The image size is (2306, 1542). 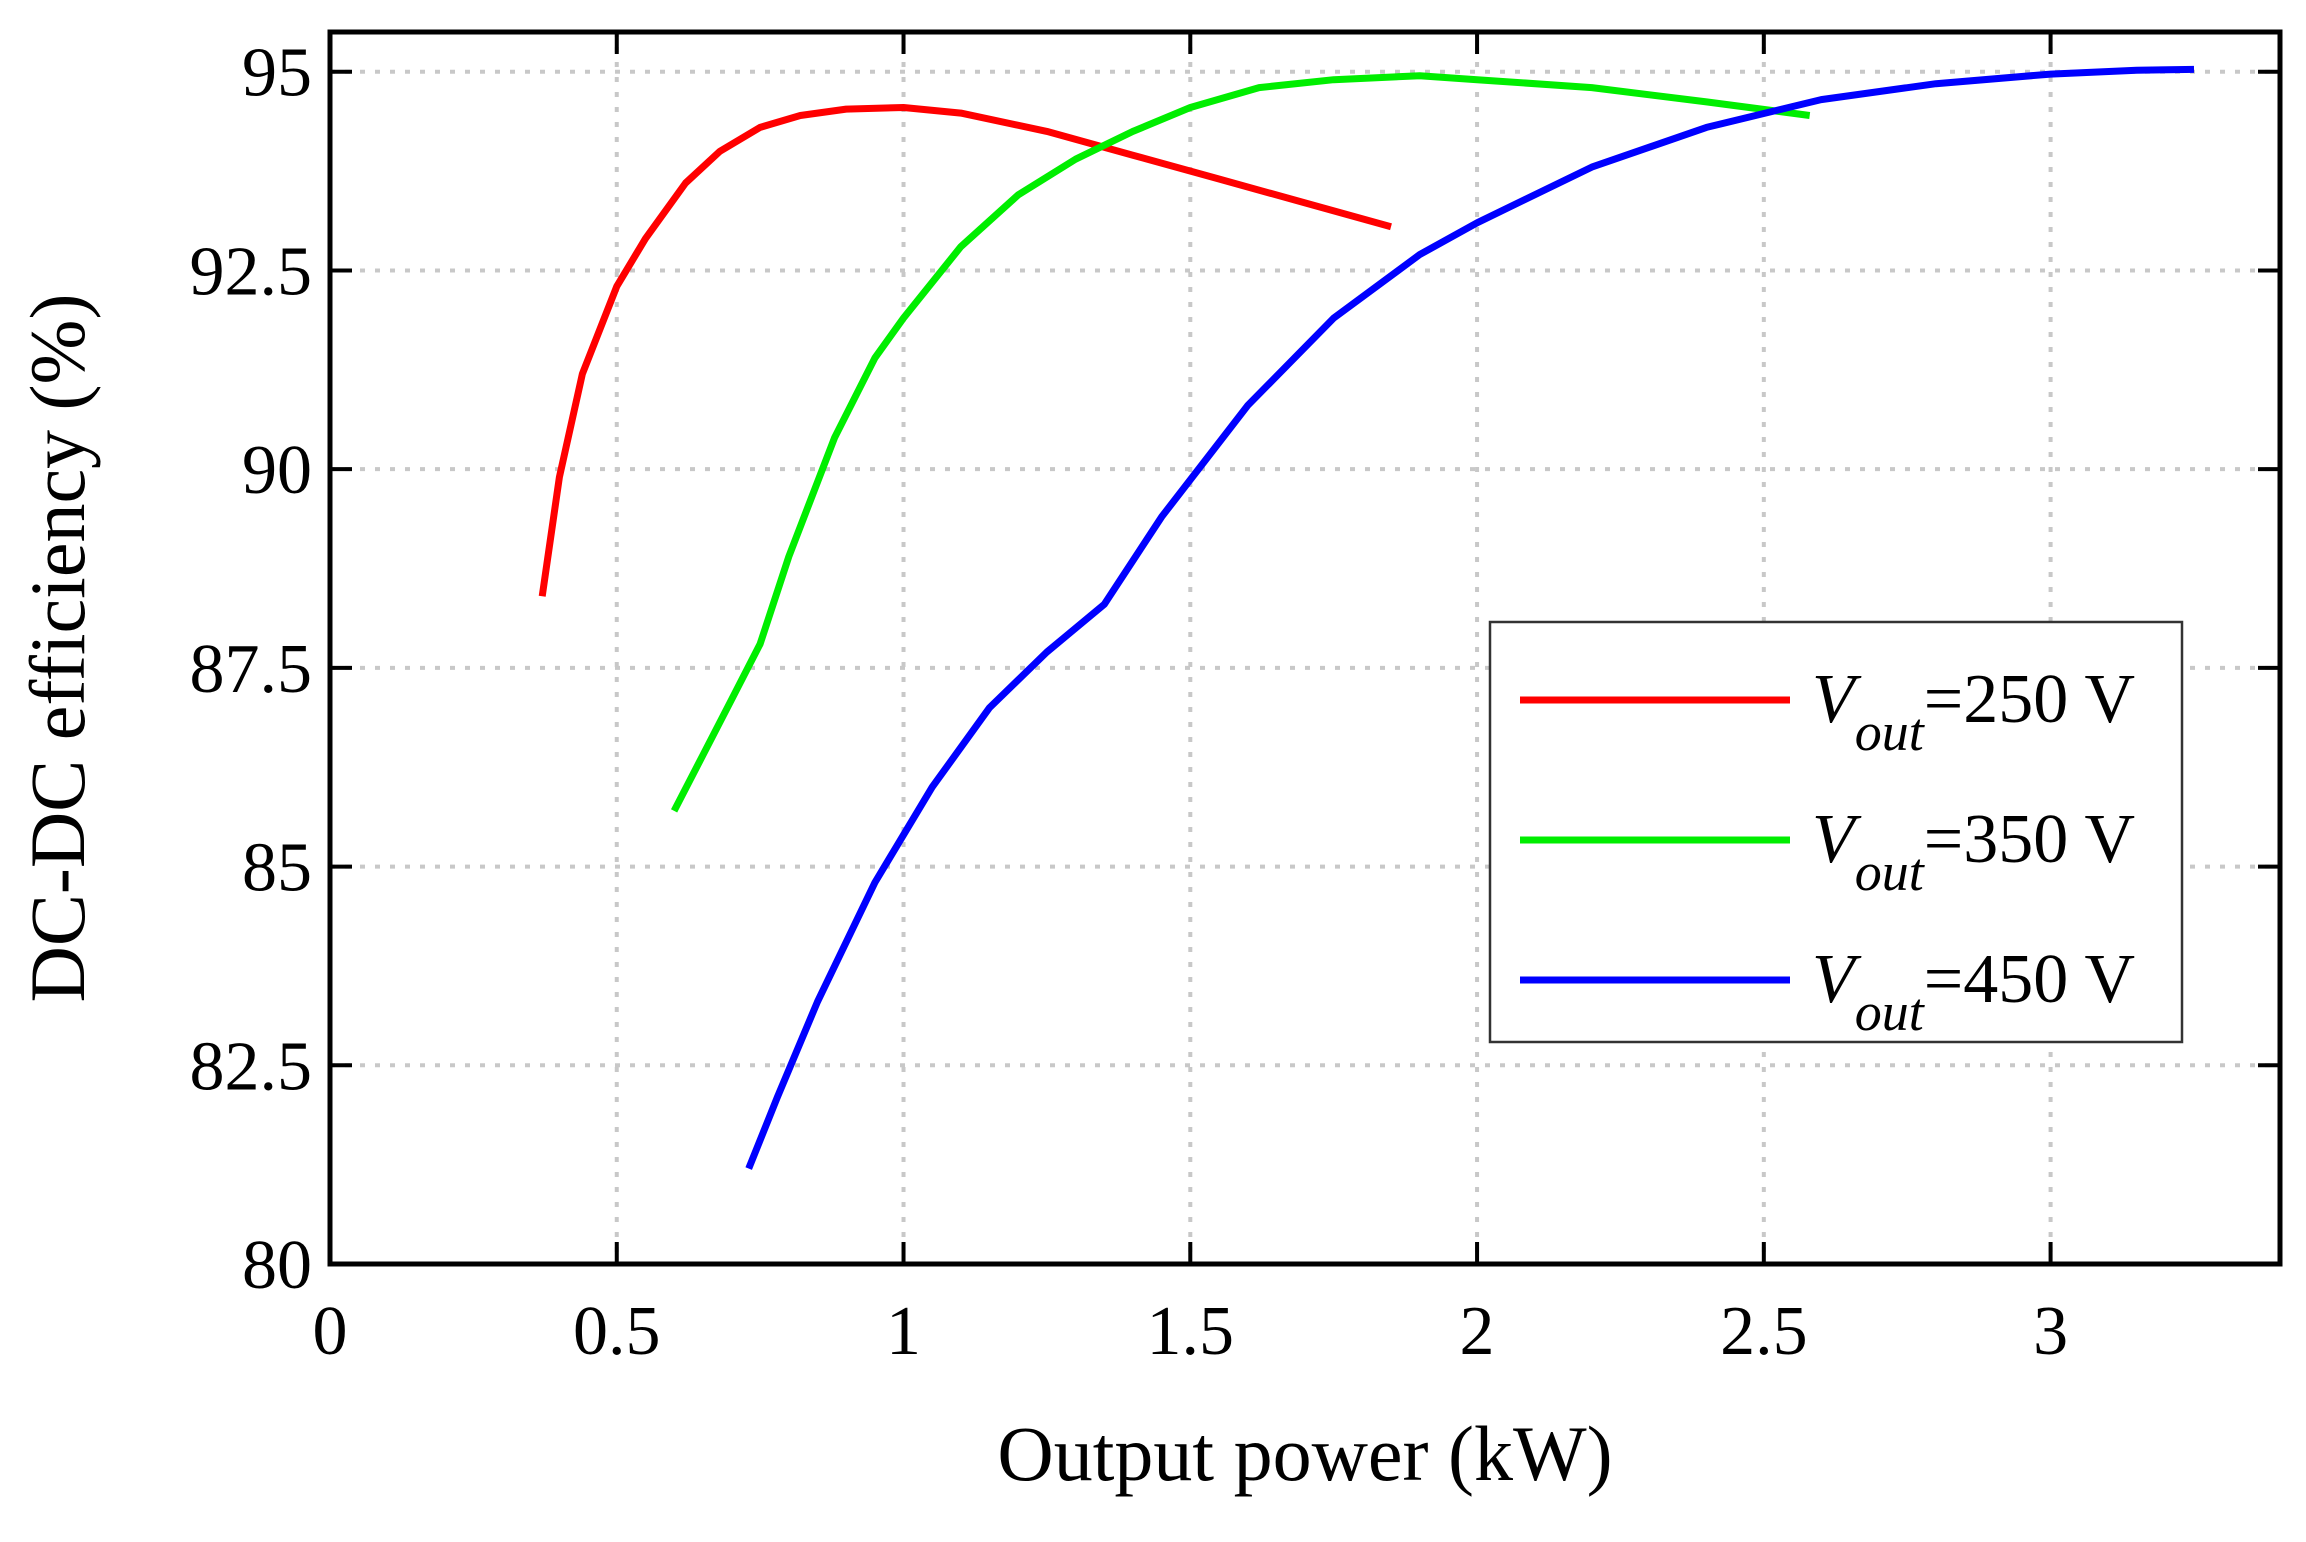 I want to click on x-tick-labels: 0 0.5 1 1.5 2 2.5 3, so click(x=1191, y=1331).